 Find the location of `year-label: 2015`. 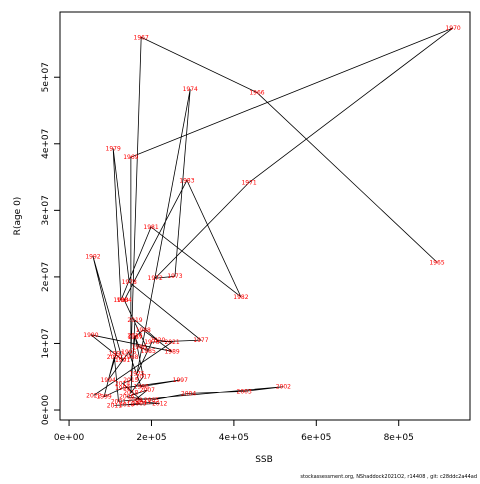

year-label: 2015 is located at coordinates (130, 380).